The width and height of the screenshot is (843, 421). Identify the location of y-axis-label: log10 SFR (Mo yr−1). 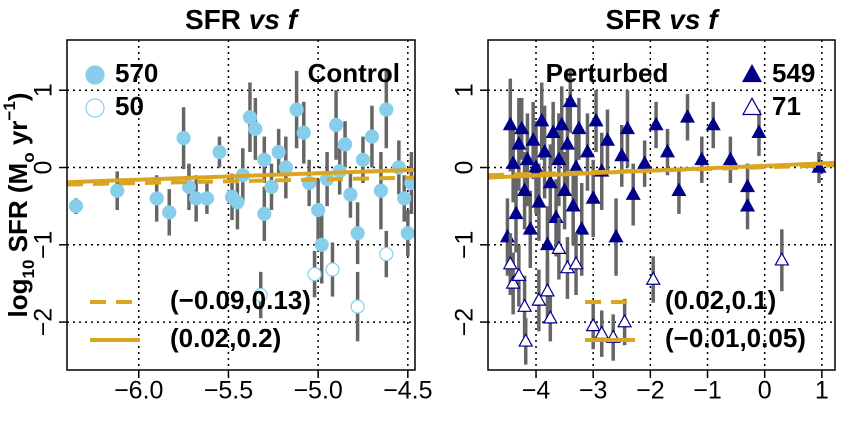
(19, 205).